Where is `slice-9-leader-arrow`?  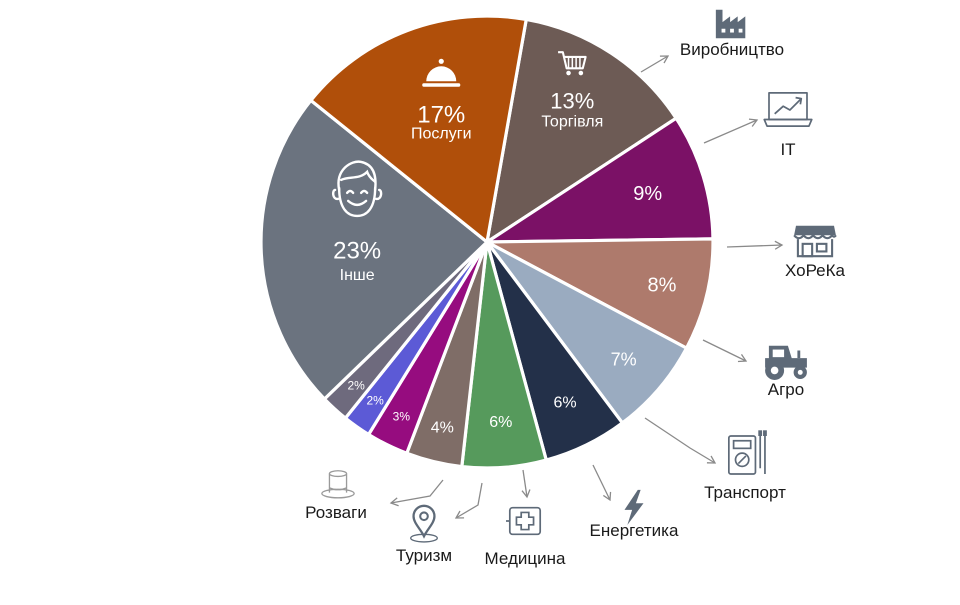 slice-9-leader-arrow is located at coordinates (416, 493).